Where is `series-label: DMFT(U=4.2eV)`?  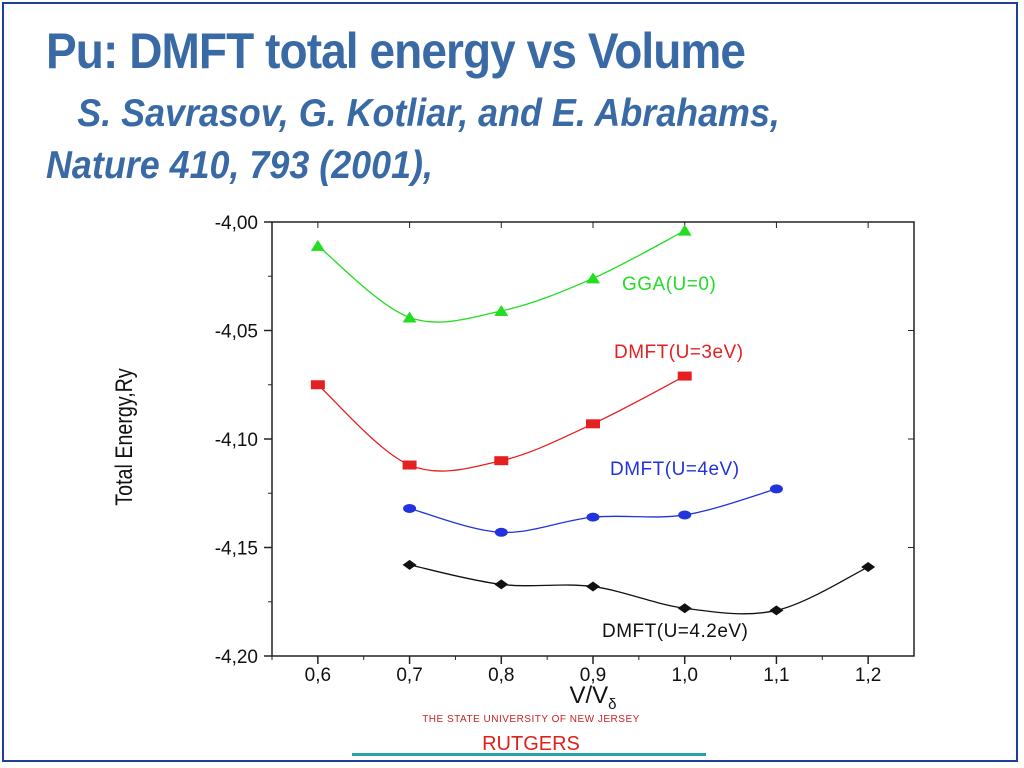 series-label: DMFT(U=4.2eV) is located at coordinates (675, 631).